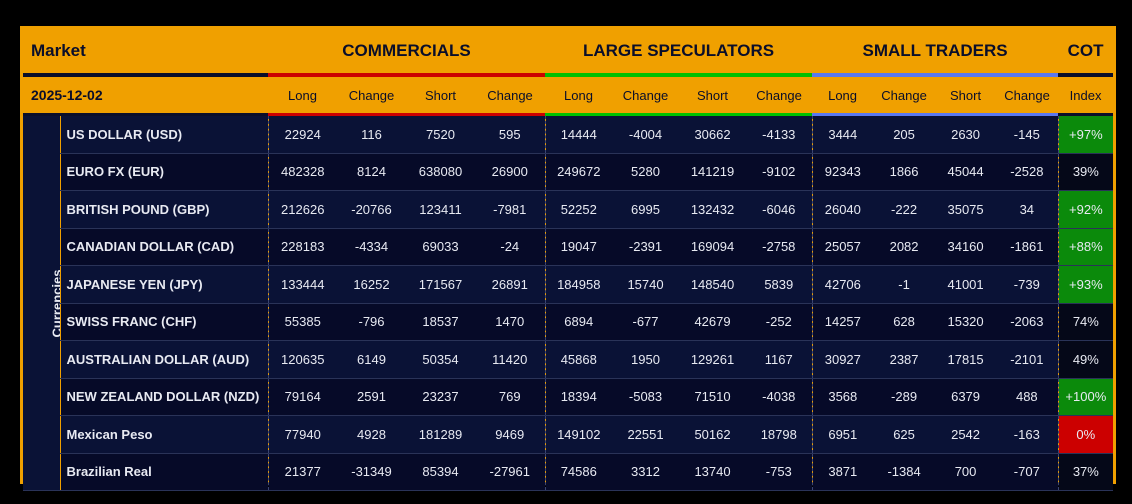 The height and width of the screenshot is (504, 1132). Describe the element at coordinates (1085, 397) in the screenshot. I see `cot-index-cell: +100%` at that location.